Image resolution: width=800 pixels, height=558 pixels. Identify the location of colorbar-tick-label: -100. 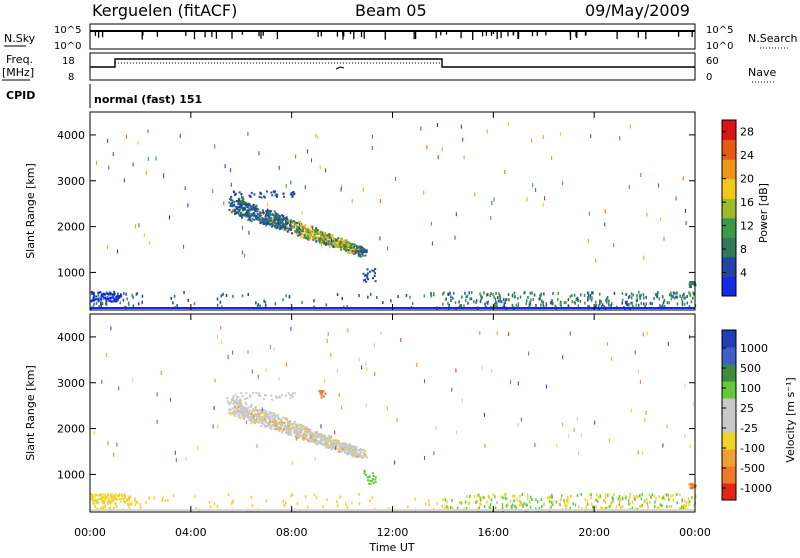
(752, 448).